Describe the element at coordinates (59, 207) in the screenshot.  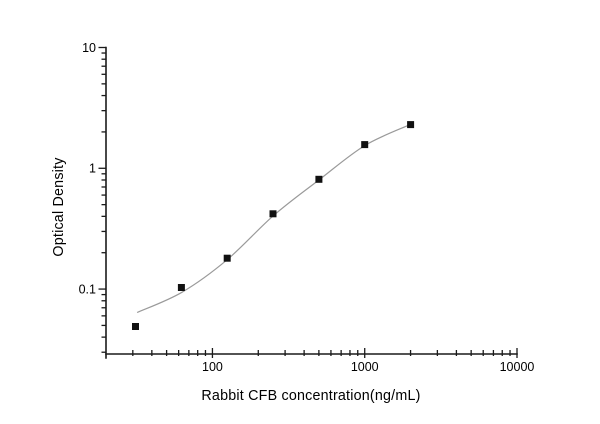
I see `y-axis-label: Optical Density` at that location.